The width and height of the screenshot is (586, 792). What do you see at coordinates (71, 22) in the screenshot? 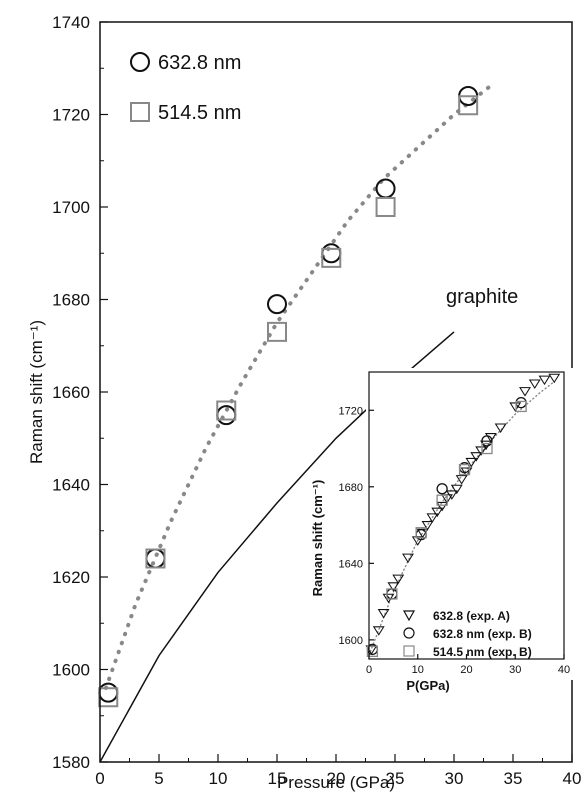
I see `main-y-tick-label: 1740` at bounding box center [71, 22].